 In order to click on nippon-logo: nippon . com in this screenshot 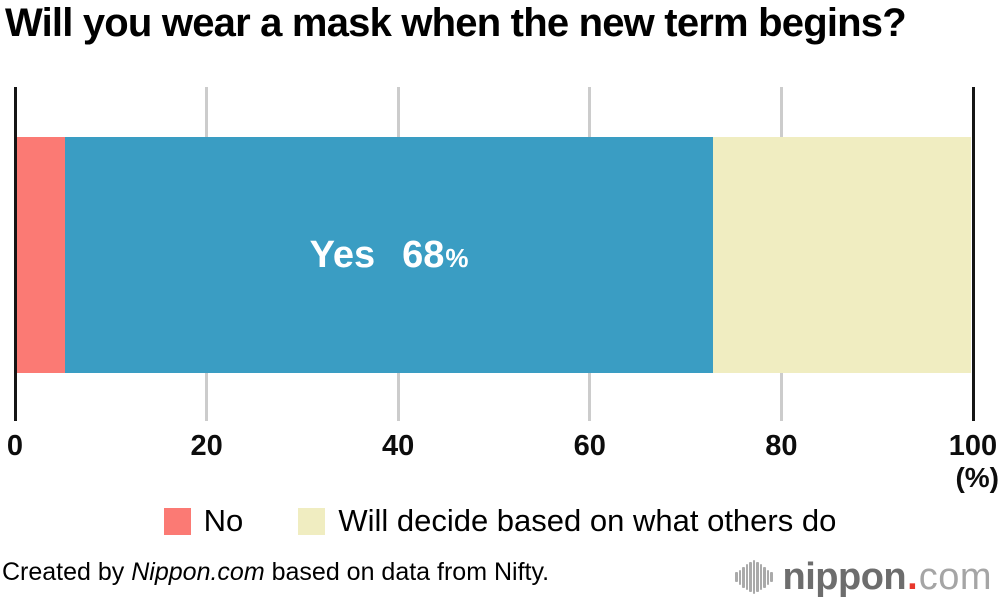, I will do `click(863, 577)`.